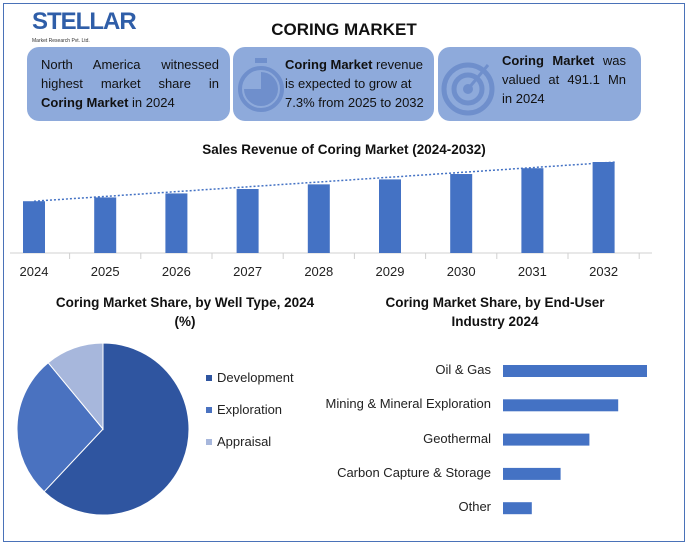 Image resolution: width=688 pixels, height=545 pixels. I want to click on bar-2026, so click(176, 223).